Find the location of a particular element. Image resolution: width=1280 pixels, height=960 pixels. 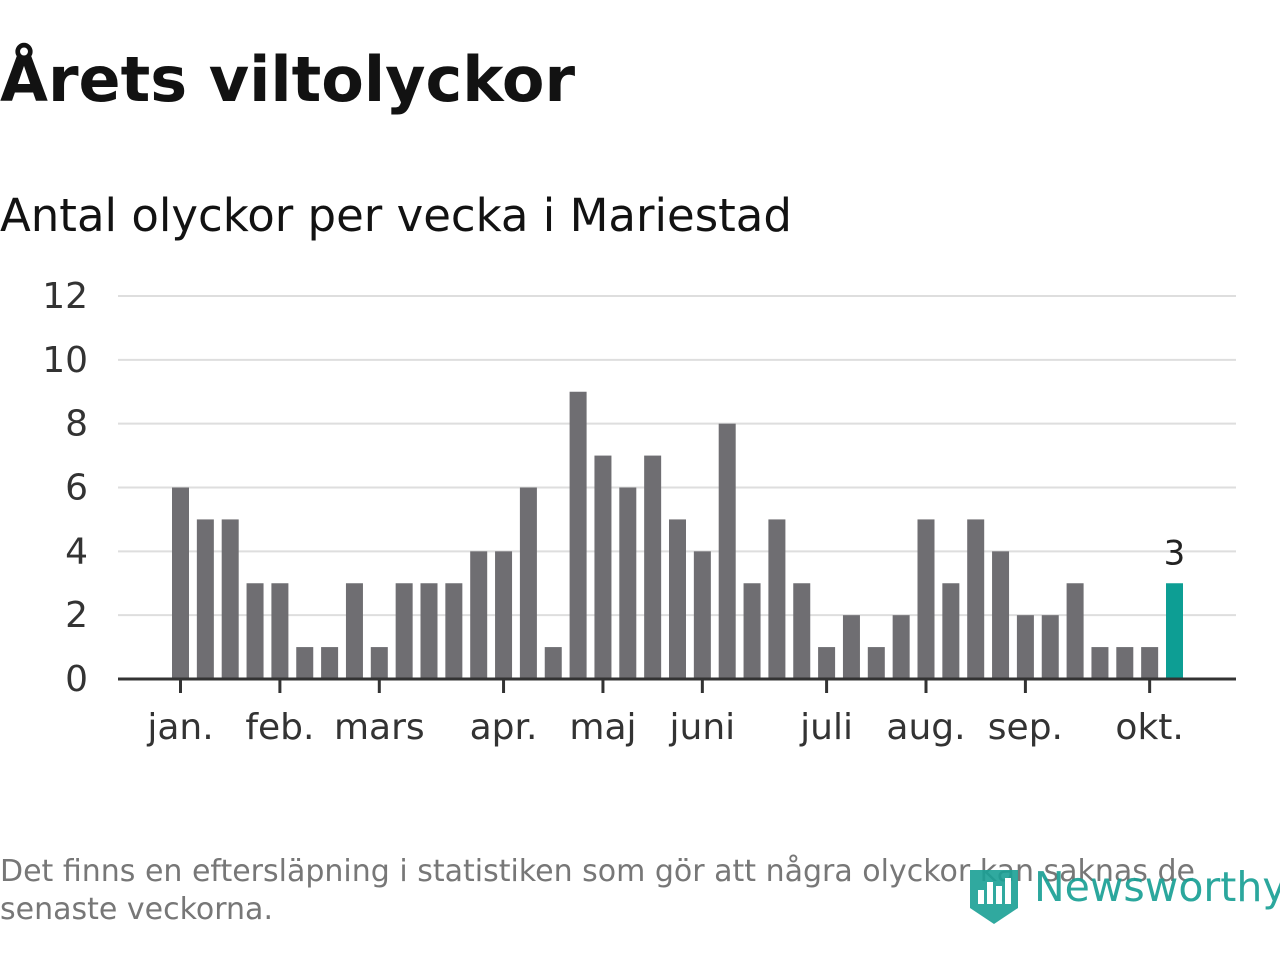

x-tick-label: maj is located at coordinates (602, 727).